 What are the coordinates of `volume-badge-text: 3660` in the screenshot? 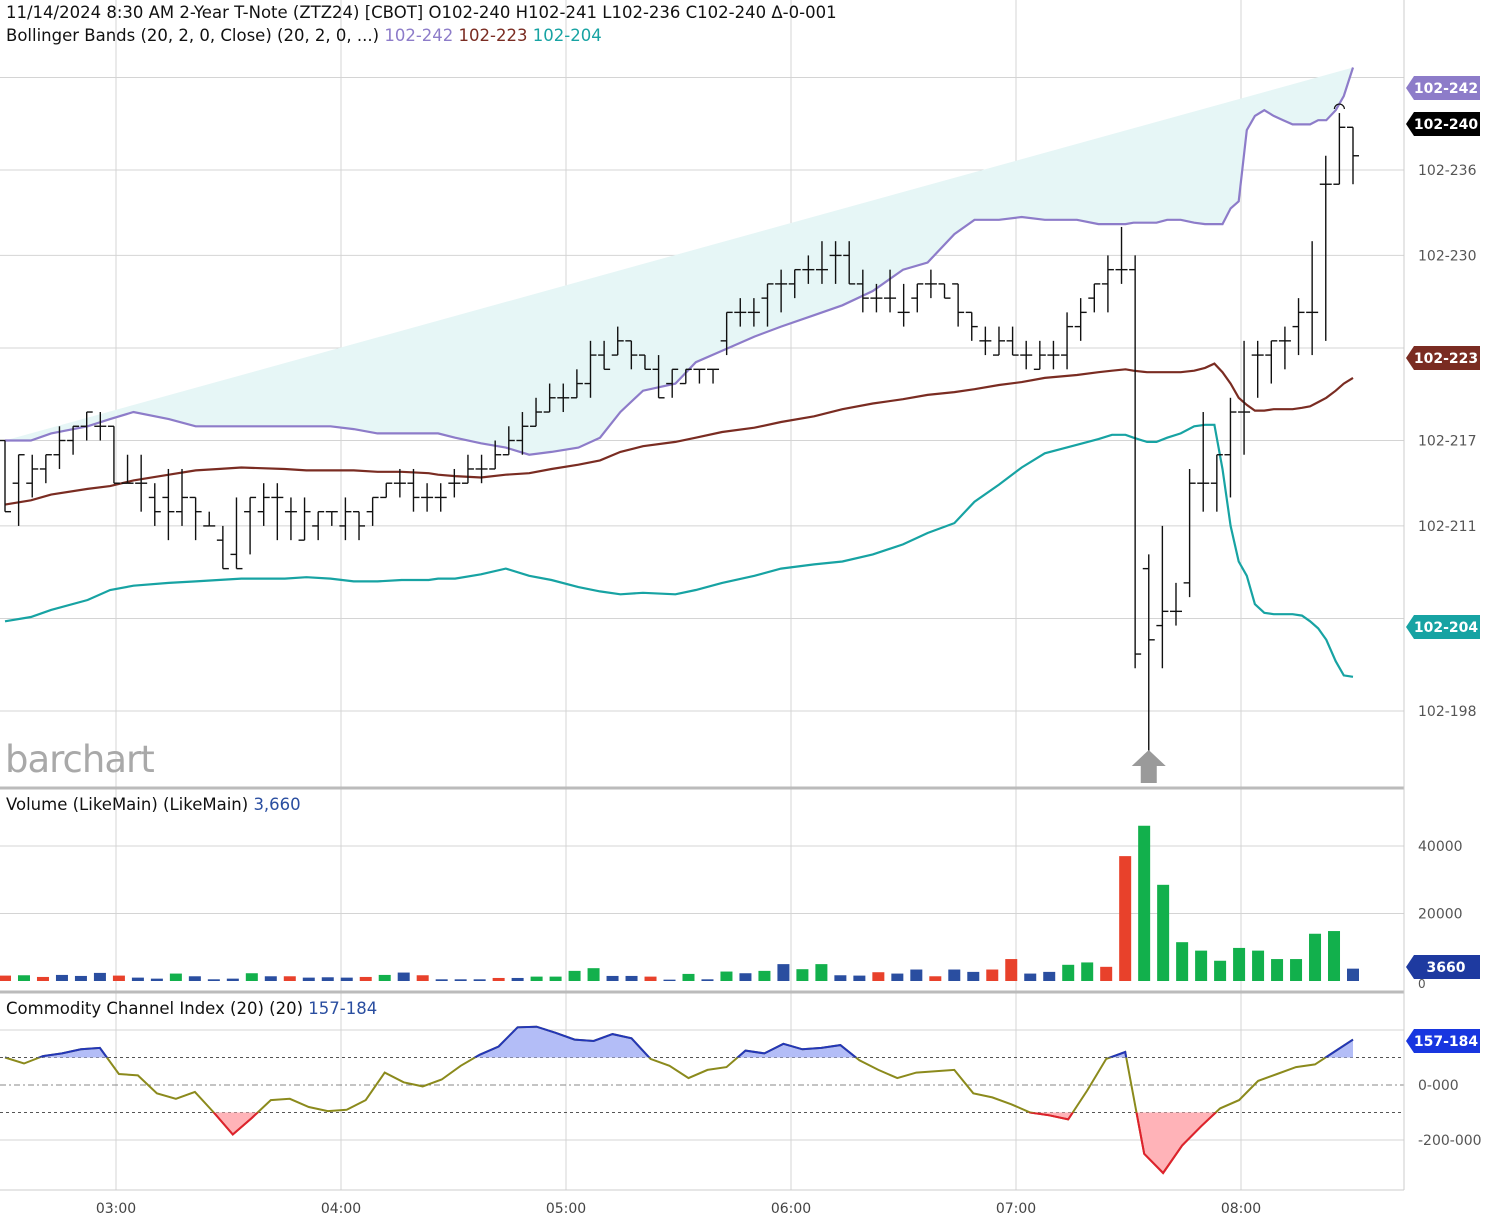 It's located at (1446, 968).